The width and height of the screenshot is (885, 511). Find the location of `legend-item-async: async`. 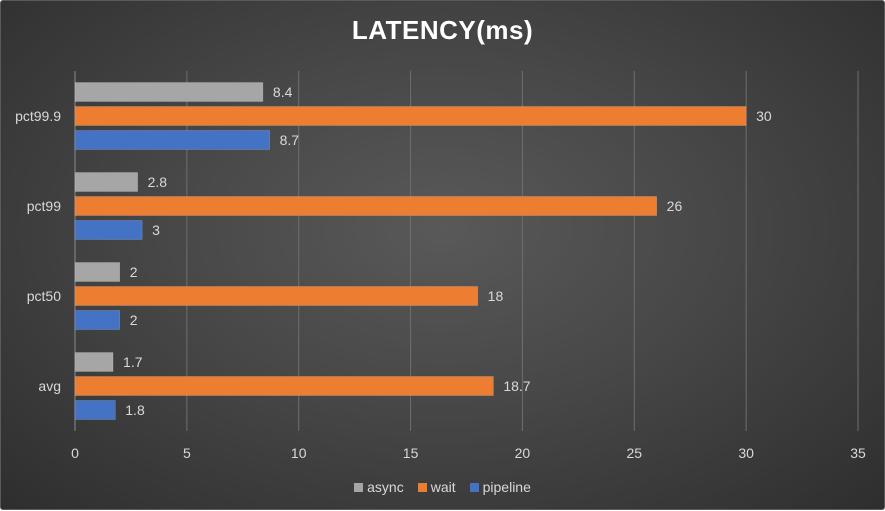

legend-item-async: async is located at coordinates (379, 487).